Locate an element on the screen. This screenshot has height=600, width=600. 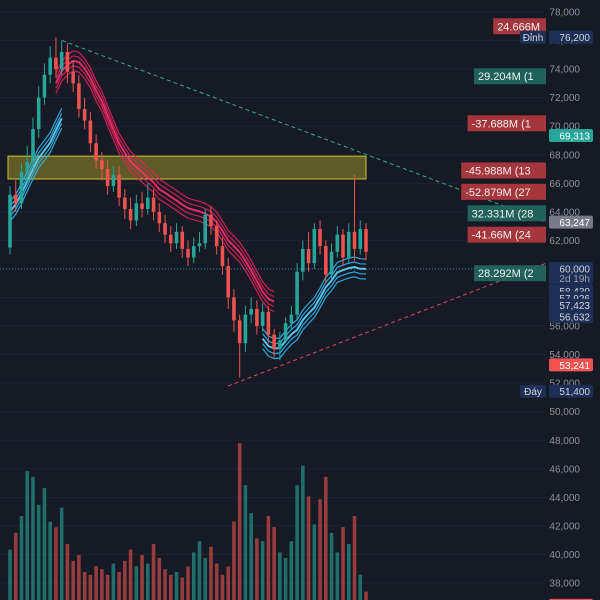
price-tag: 57,423 is located at coordinates (571, 305).